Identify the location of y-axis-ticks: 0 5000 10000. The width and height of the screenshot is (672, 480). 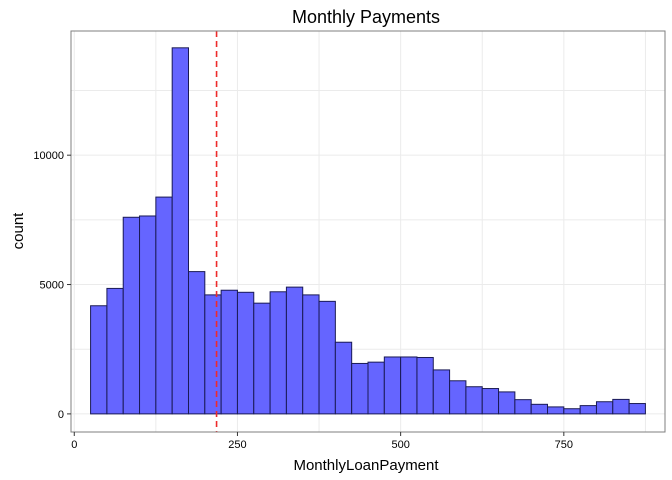
(52, 285).